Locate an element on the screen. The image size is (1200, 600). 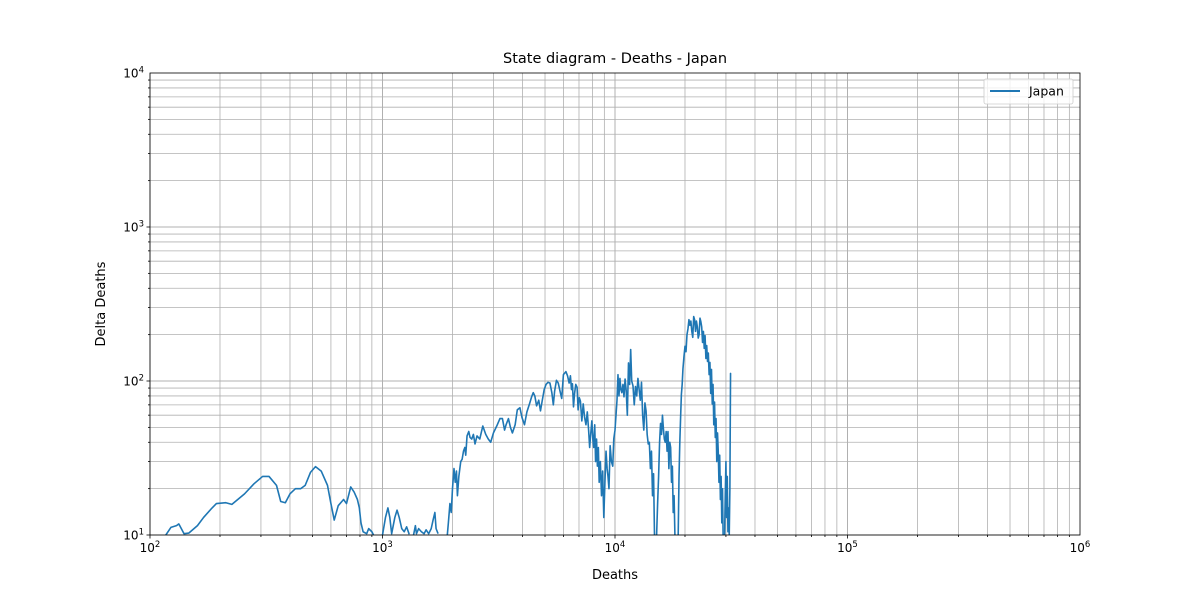
x-tick-label: 105 is located at coordinates (847, 547).